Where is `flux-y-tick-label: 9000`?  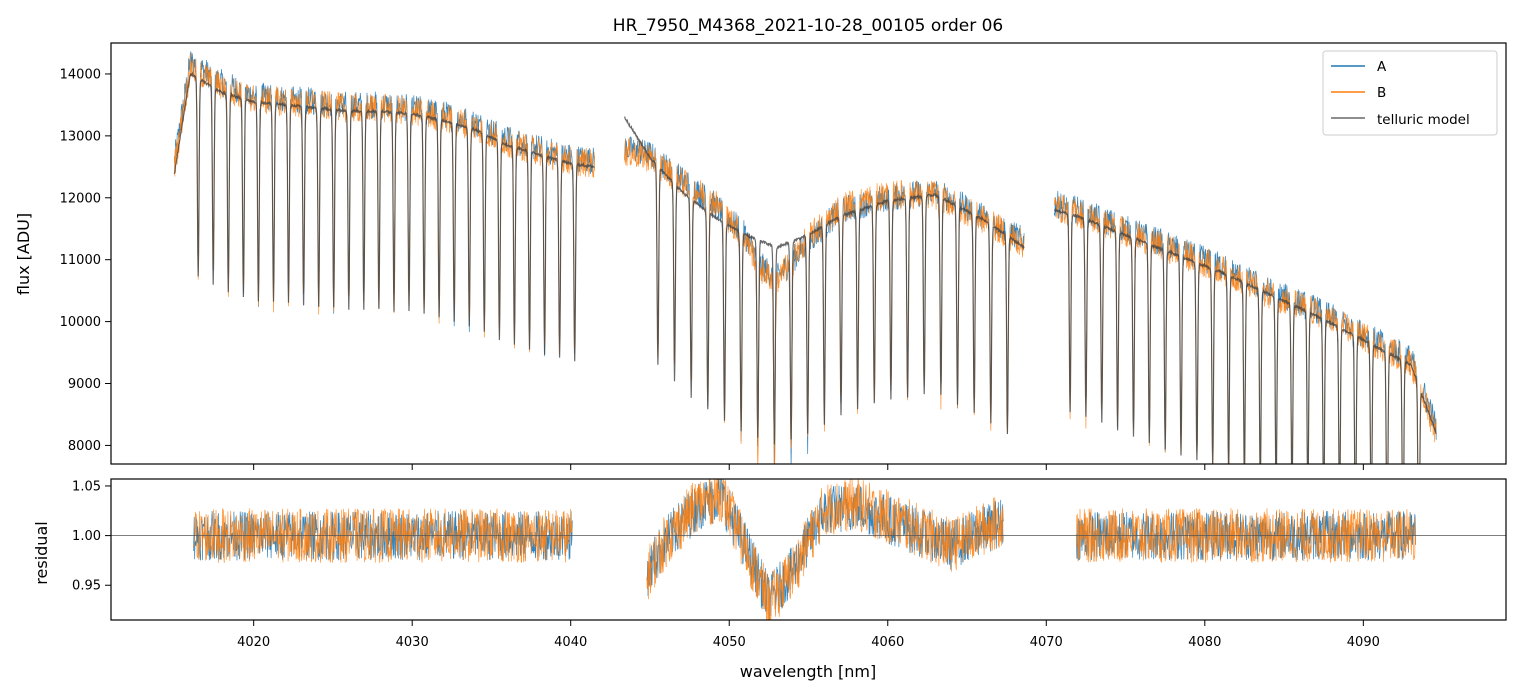 flux-y-tick-label: 9000 is located at coordinates (84, 384).